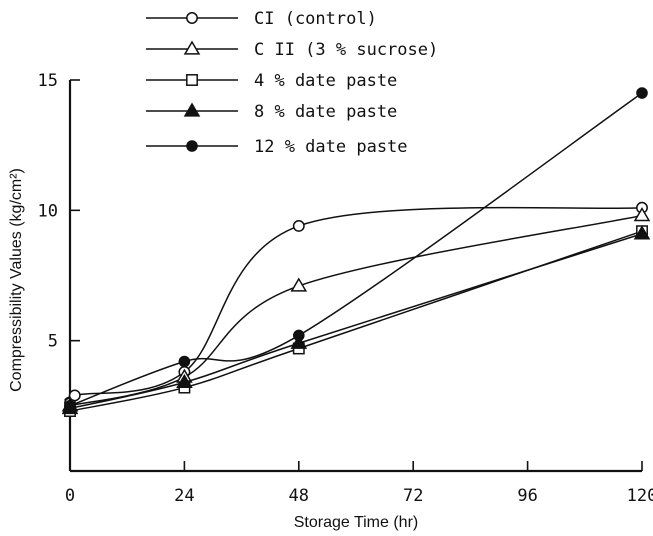 The image size is (653, 536). I want to click on legend-item: 8 % date paste, so click(271, 112).